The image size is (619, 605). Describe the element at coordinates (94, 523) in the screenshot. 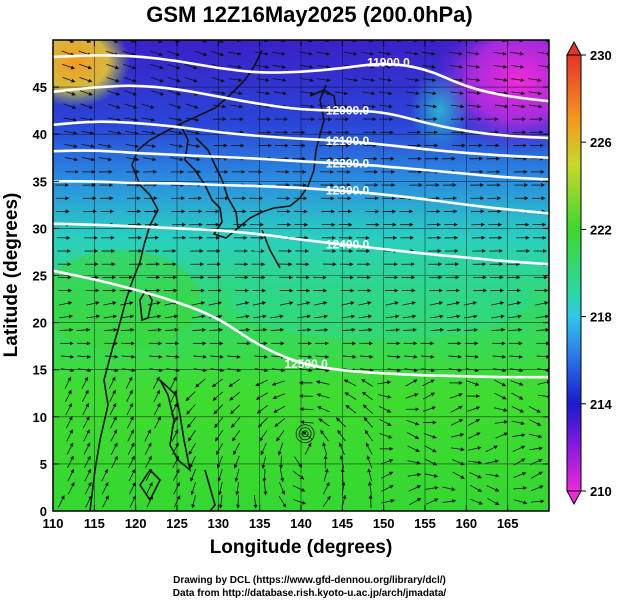

I see `x-tick-label: 115` at that location.